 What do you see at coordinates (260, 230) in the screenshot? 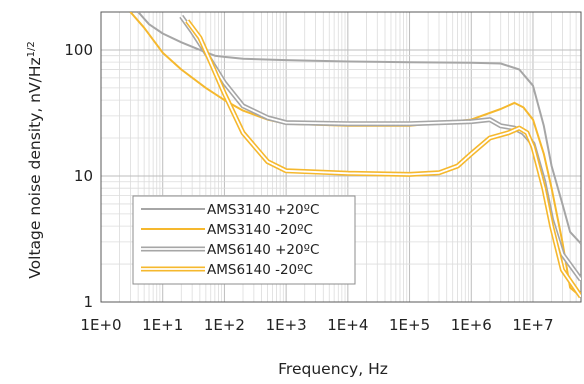
I see `legend-label: AMS3140 -20ºC` at bounding box center [260, 230].